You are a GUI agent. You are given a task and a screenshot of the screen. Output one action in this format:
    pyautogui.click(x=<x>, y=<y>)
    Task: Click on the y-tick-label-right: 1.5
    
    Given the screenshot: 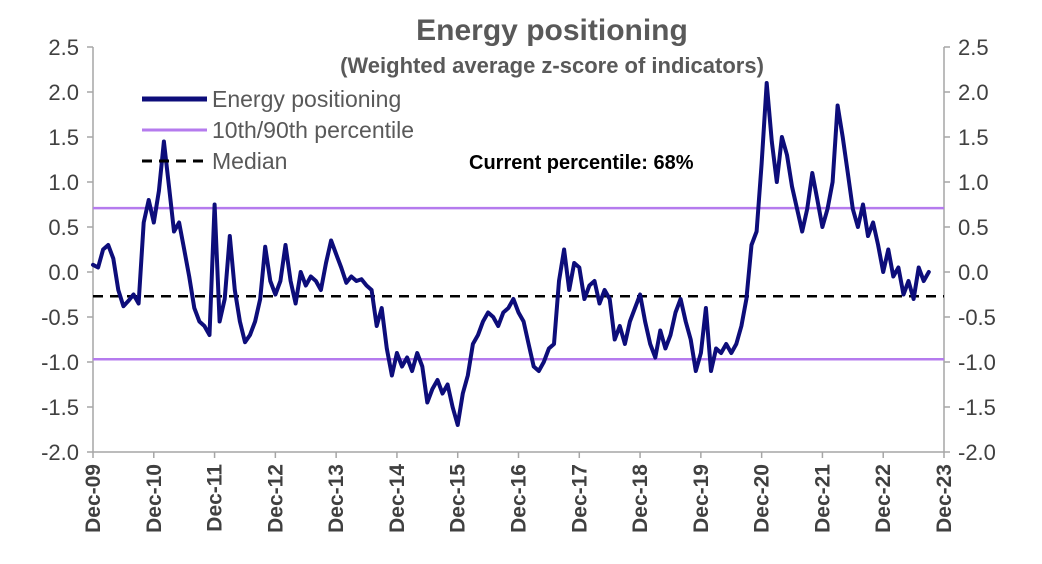 What is the action you would take?
    pyautogui.click(x=973, y=137)
    